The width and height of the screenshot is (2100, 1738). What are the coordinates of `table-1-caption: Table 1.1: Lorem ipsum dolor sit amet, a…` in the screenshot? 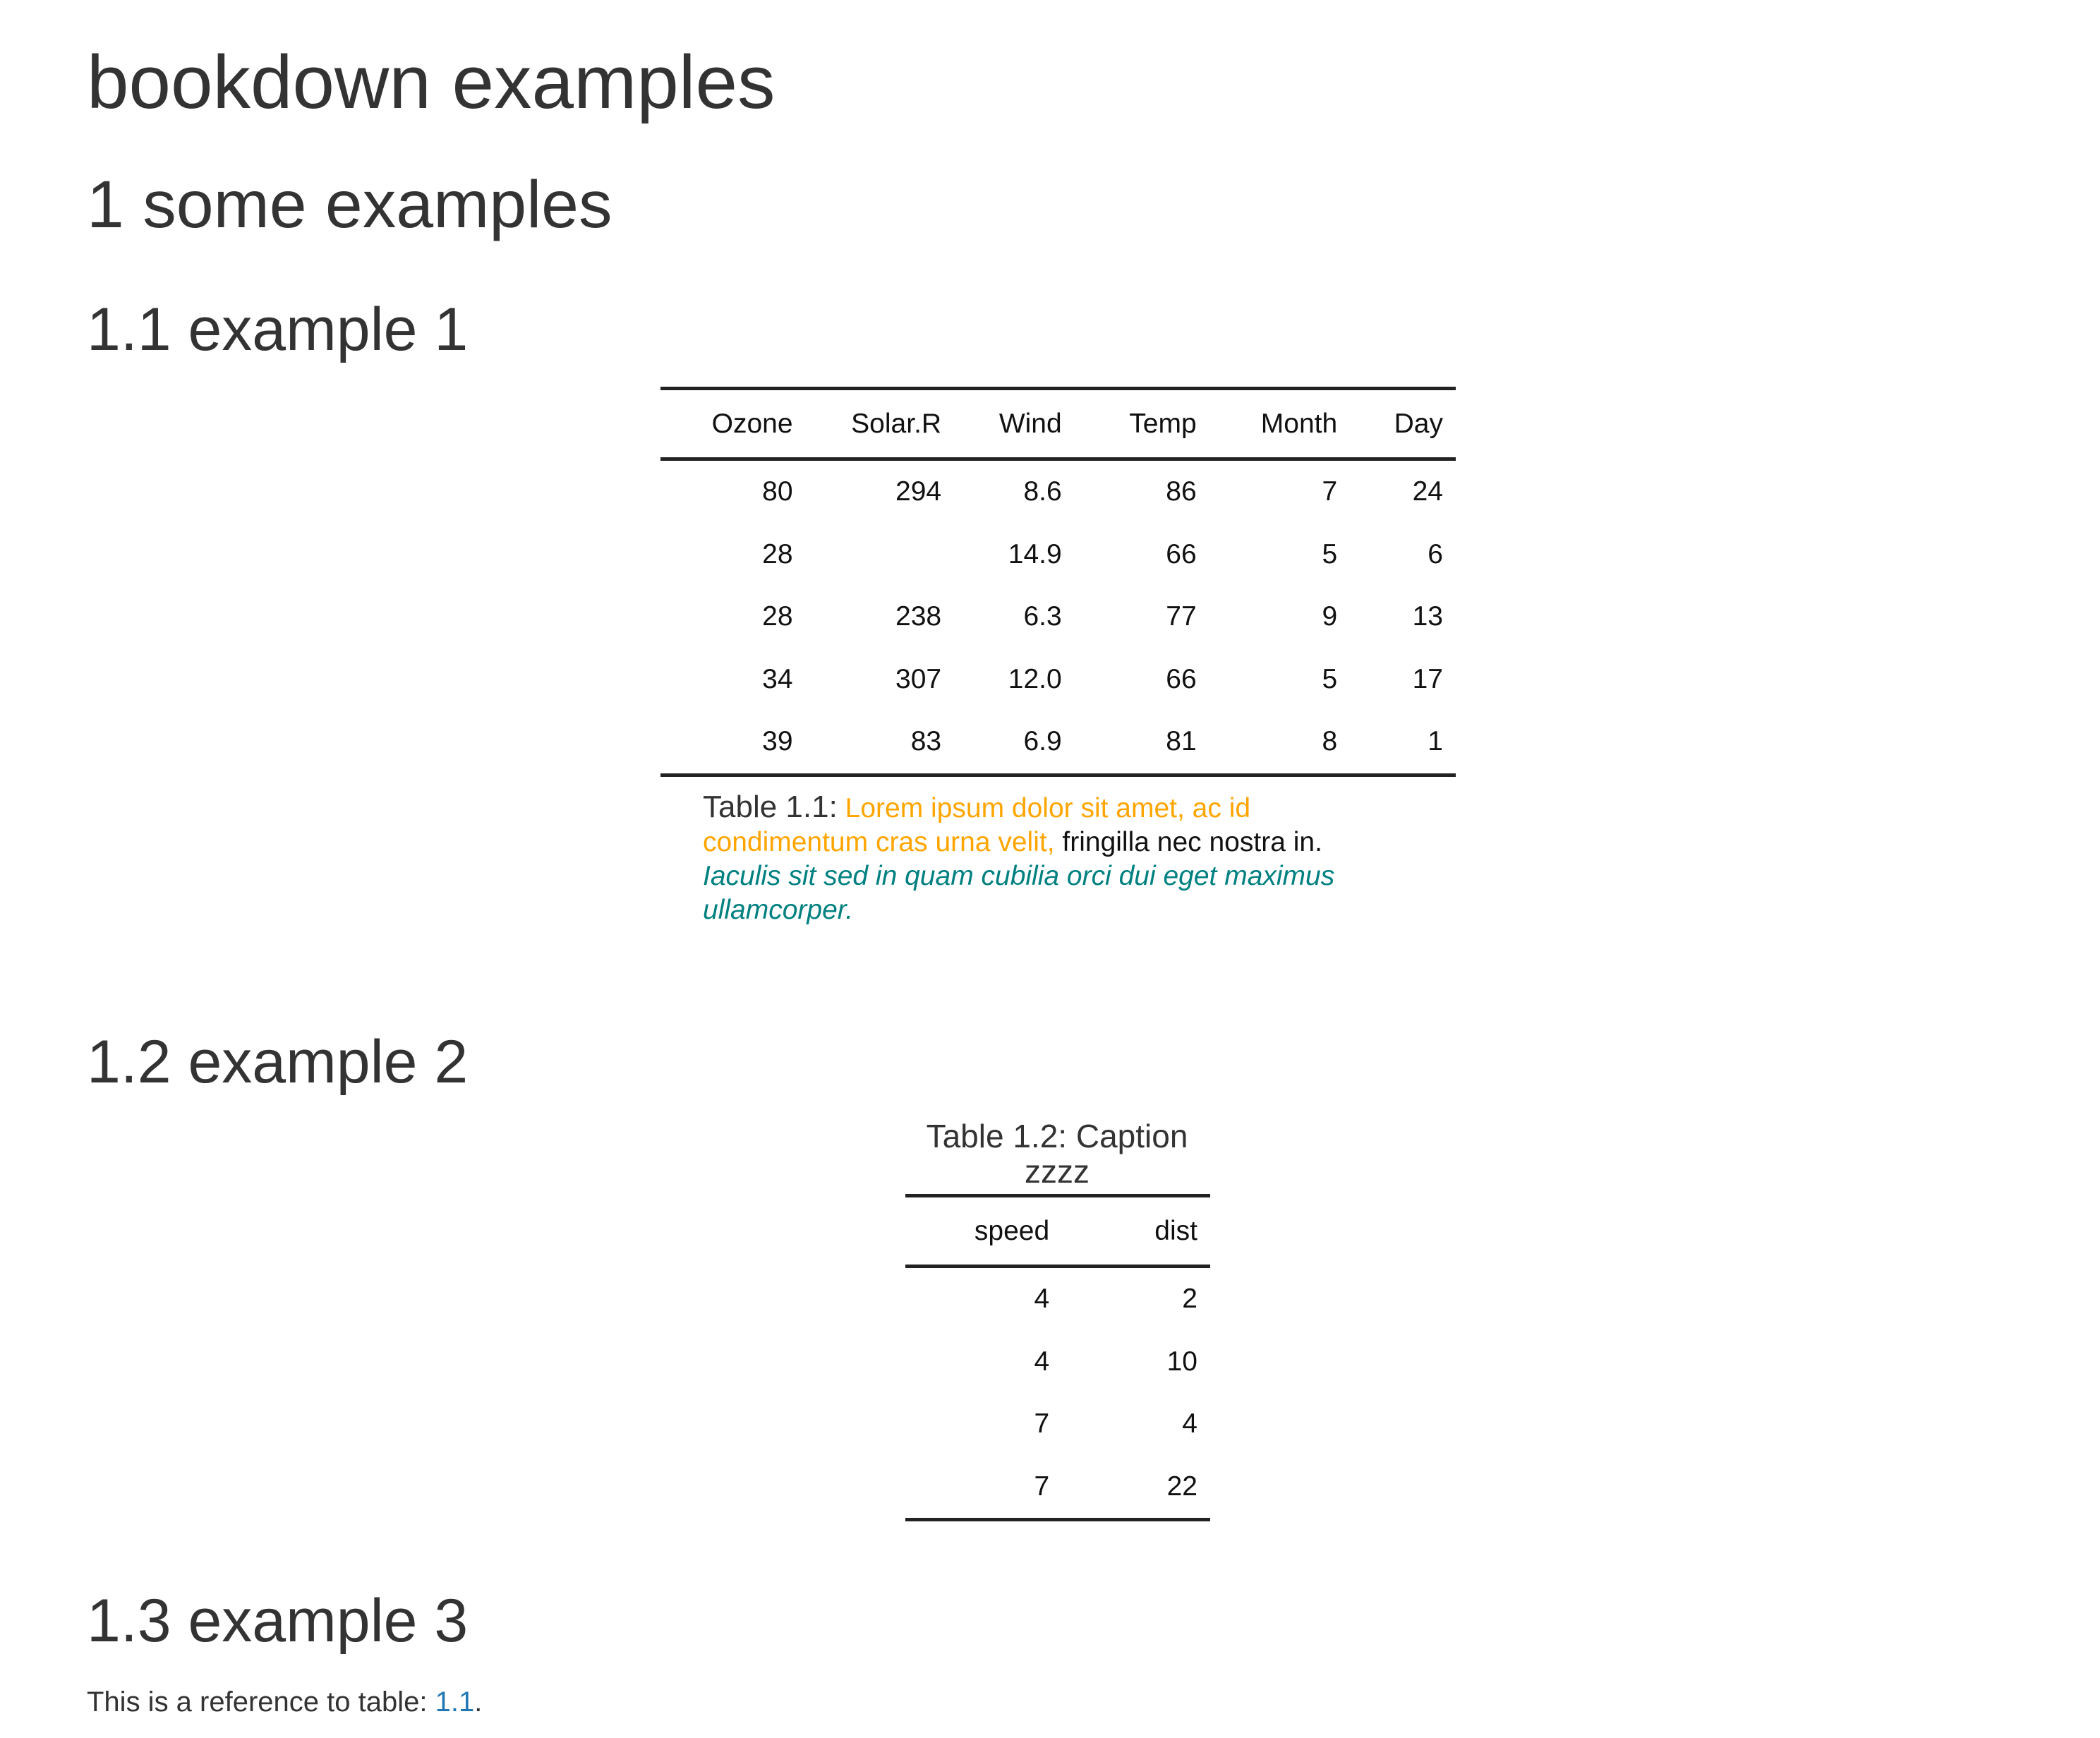 It's located at (1048, 858).